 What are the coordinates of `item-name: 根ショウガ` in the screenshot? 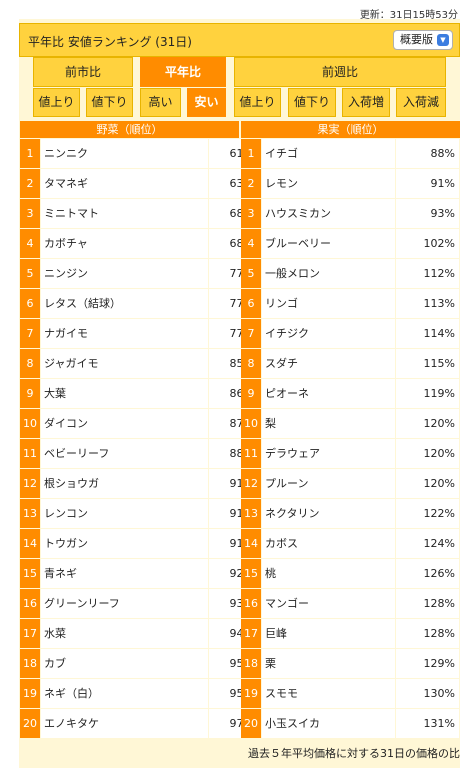 It's located at (124, 483).